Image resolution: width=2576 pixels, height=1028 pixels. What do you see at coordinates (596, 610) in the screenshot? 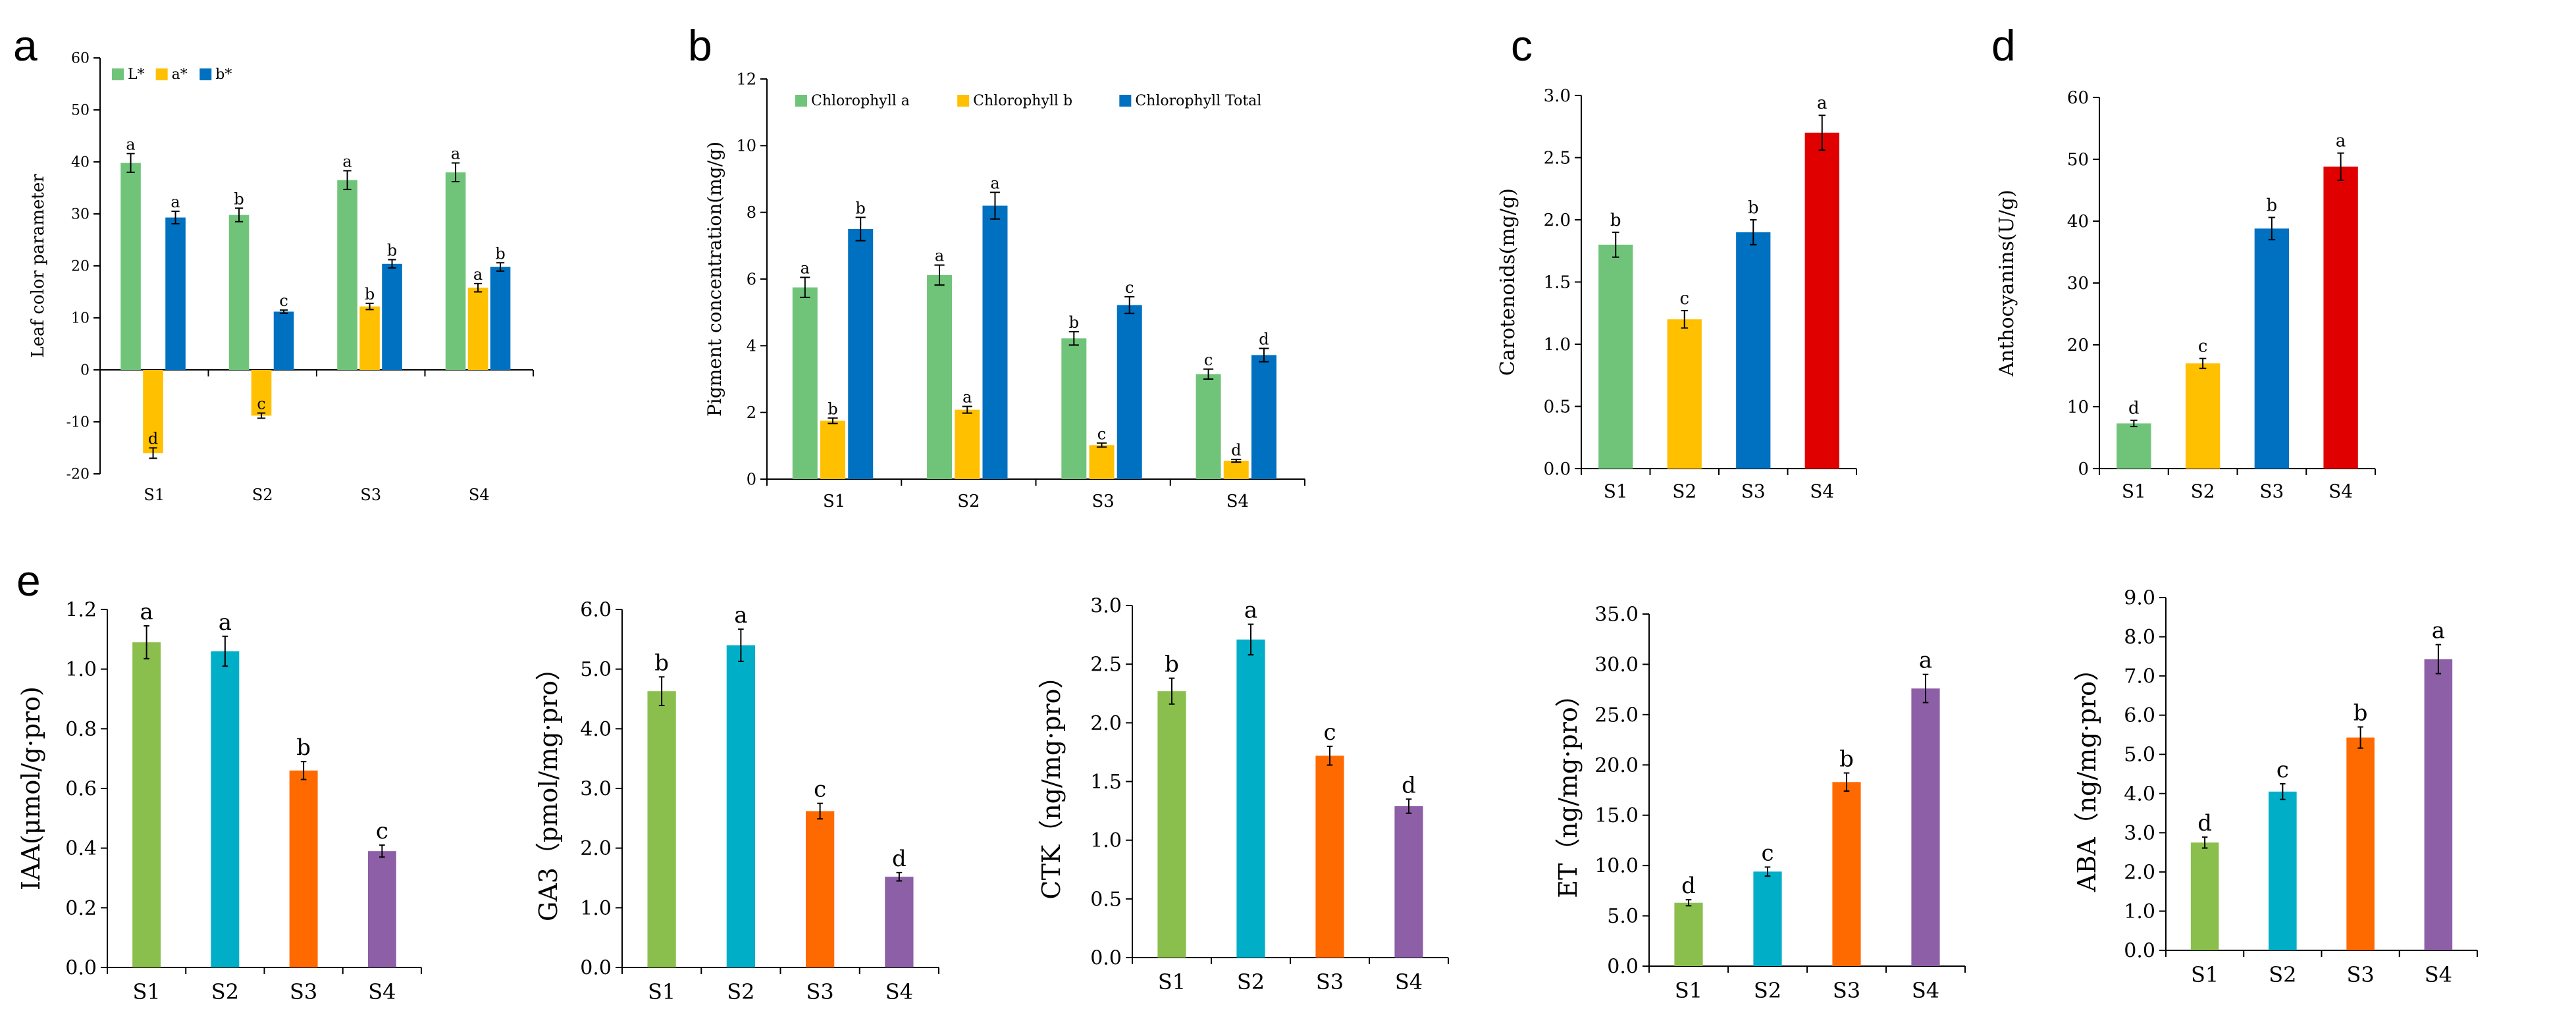
I see `y-tick-label: 6.0` at bounding box center [596, 610].